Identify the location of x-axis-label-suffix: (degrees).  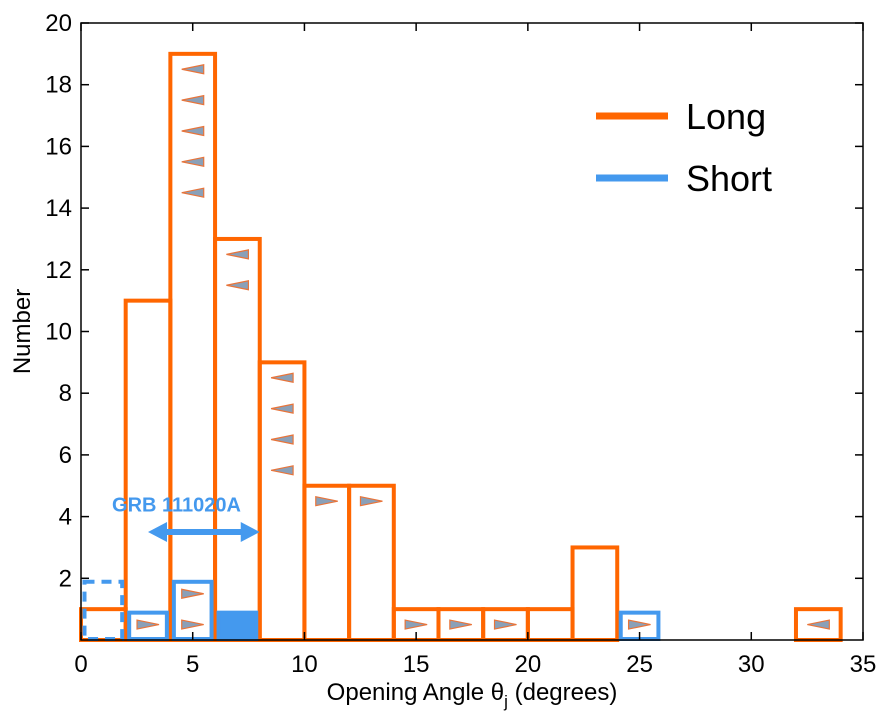
(562, 692).